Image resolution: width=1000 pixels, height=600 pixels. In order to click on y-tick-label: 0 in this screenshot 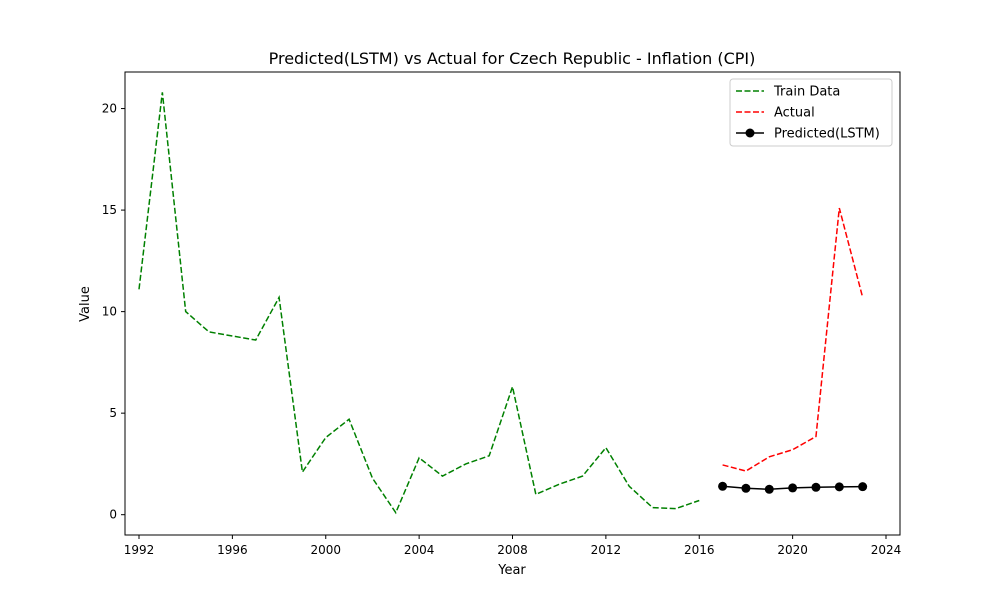, I will do `click(113, 515)`.